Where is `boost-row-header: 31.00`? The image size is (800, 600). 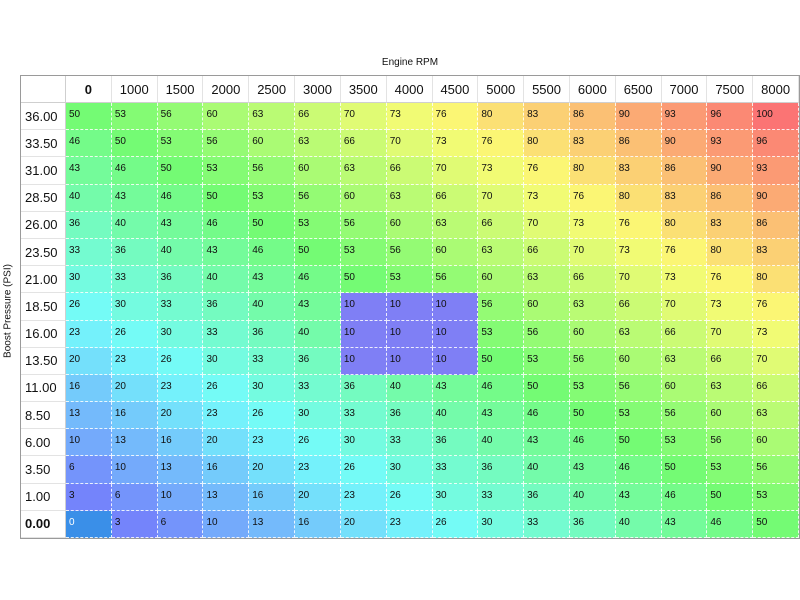
boost-row-header: 31.00 is located at coordinates (43, 171).